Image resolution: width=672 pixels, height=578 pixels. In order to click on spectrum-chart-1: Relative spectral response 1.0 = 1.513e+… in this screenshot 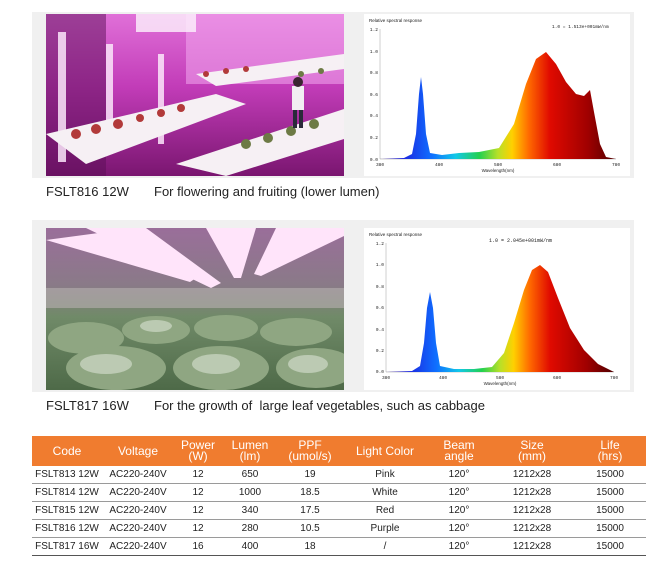, I will do `click(497, 95)`.